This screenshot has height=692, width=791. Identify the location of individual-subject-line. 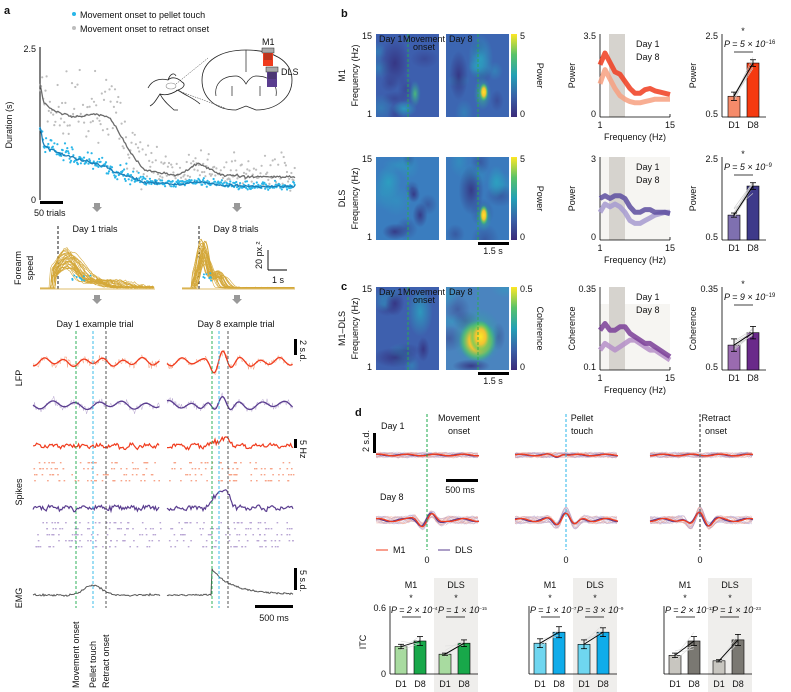
(410, 647).